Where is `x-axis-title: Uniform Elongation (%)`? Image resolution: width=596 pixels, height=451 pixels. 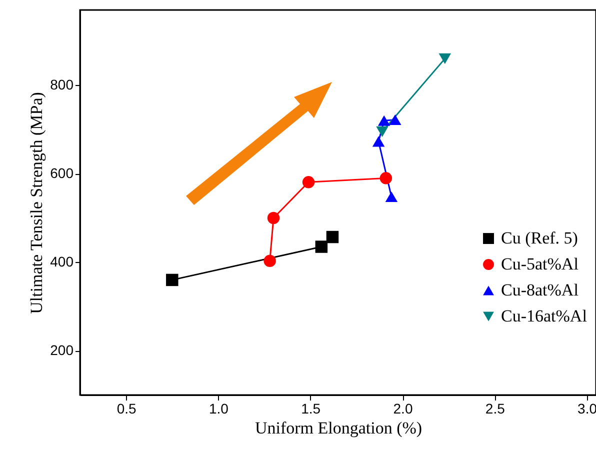
x-axis-title: Uniform Elongation (%) is located at coordinates (338, 428).